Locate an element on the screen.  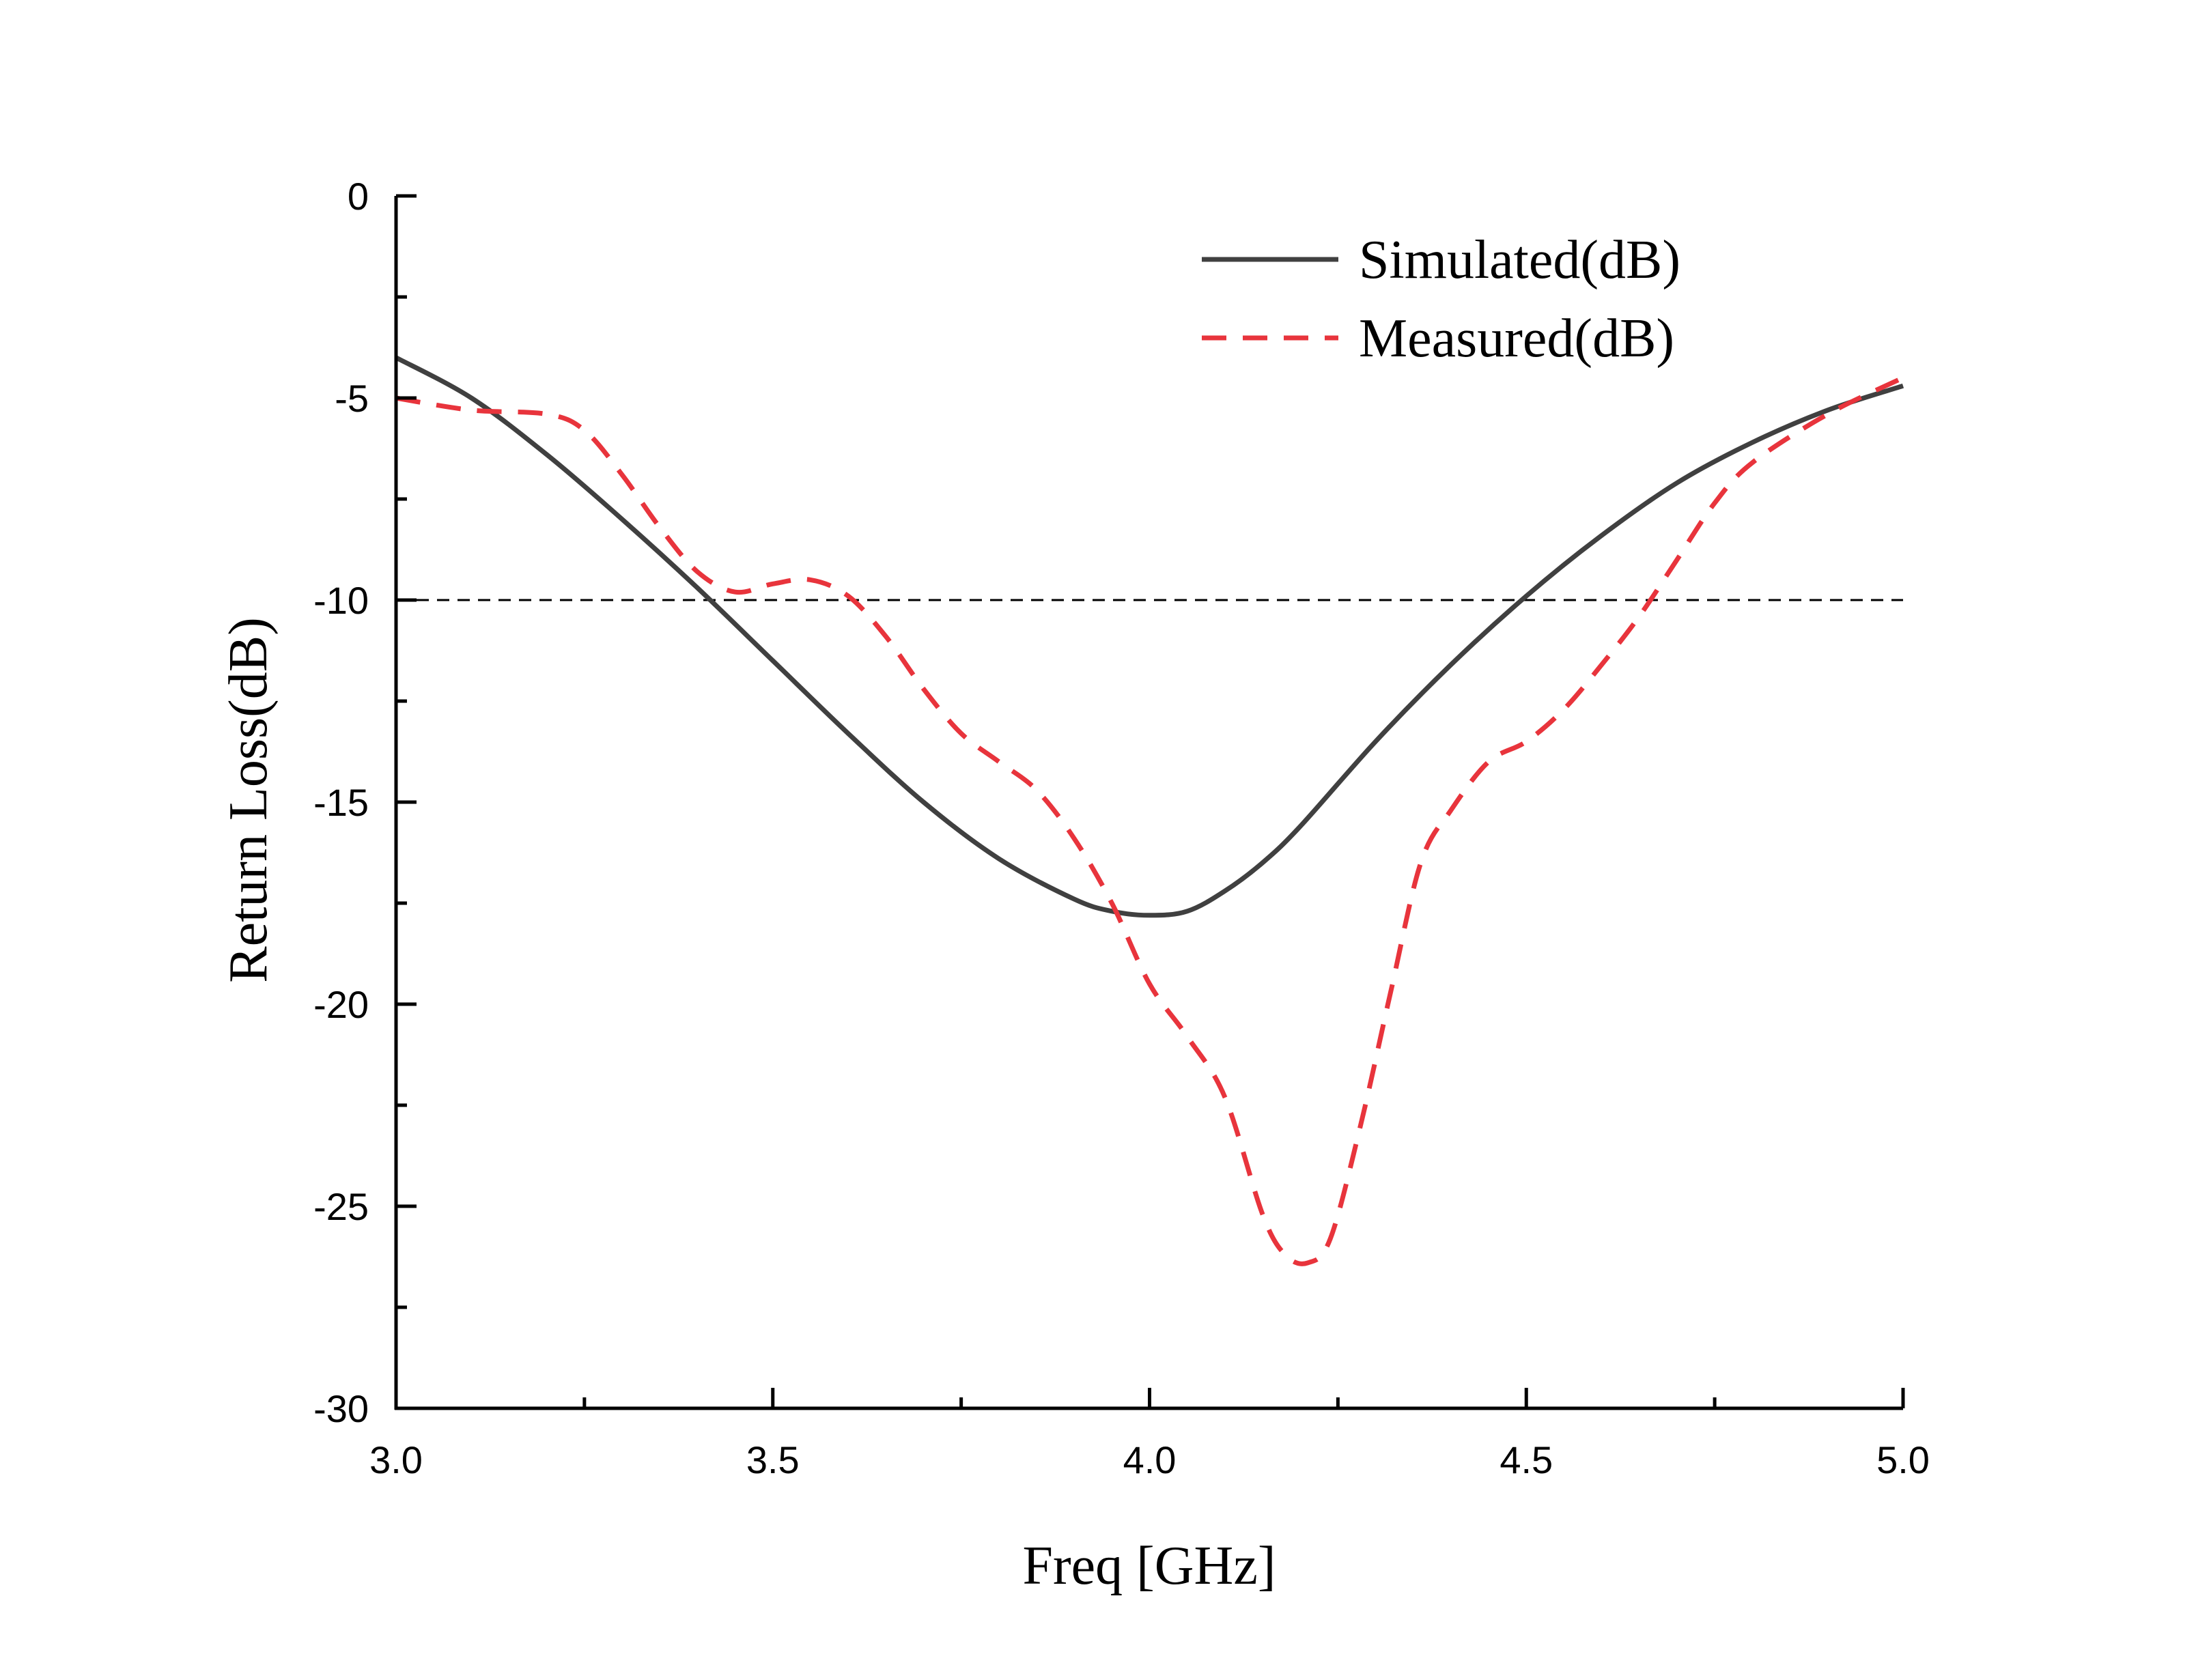
y-tick-label: -30 is located at coordinates (341, 1408).